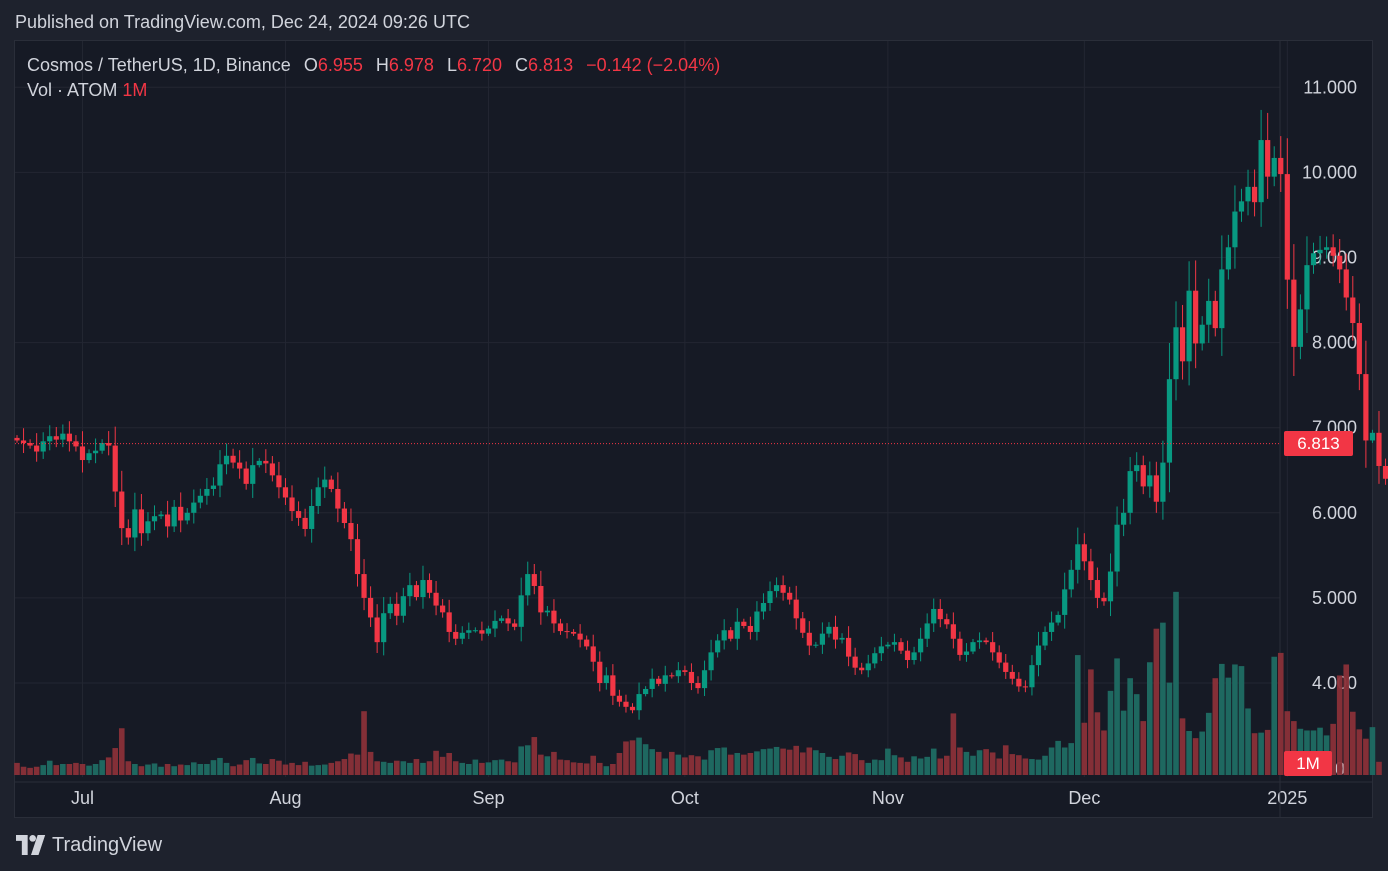 This screenshot has width=1388, height=871. Describe the element at coordinates (89, 845) in the screenshot. I see `tradingview-brand: TradingView` at that location.